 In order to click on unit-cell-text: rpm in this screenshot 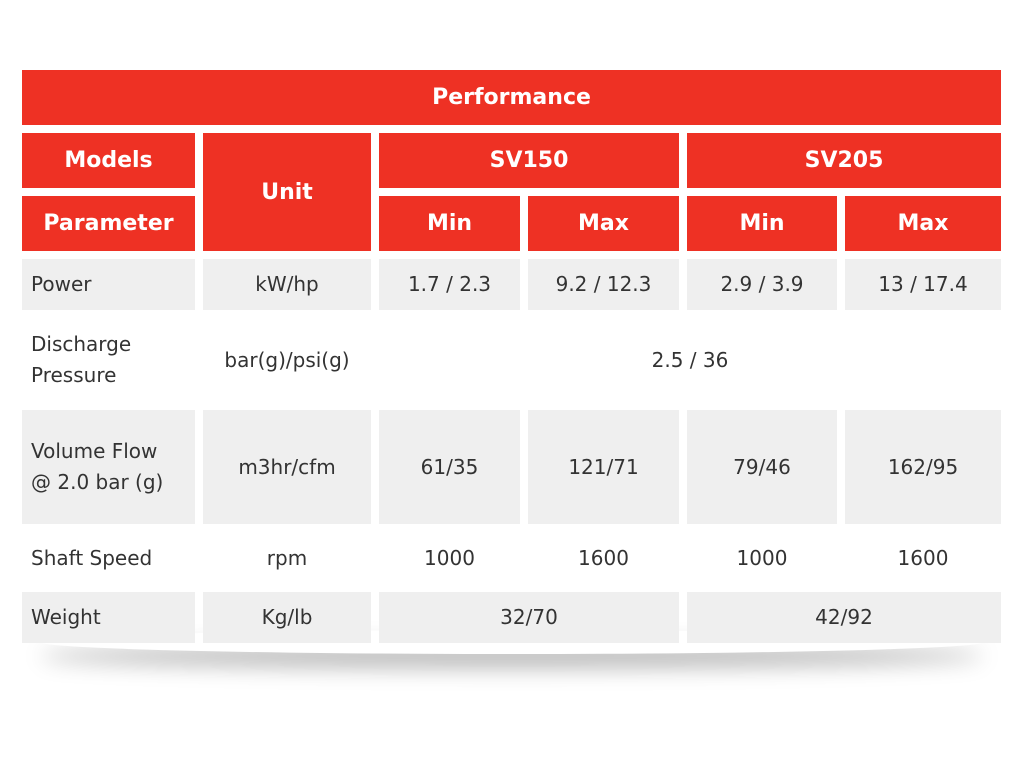, I will do `click(287, 557)`.